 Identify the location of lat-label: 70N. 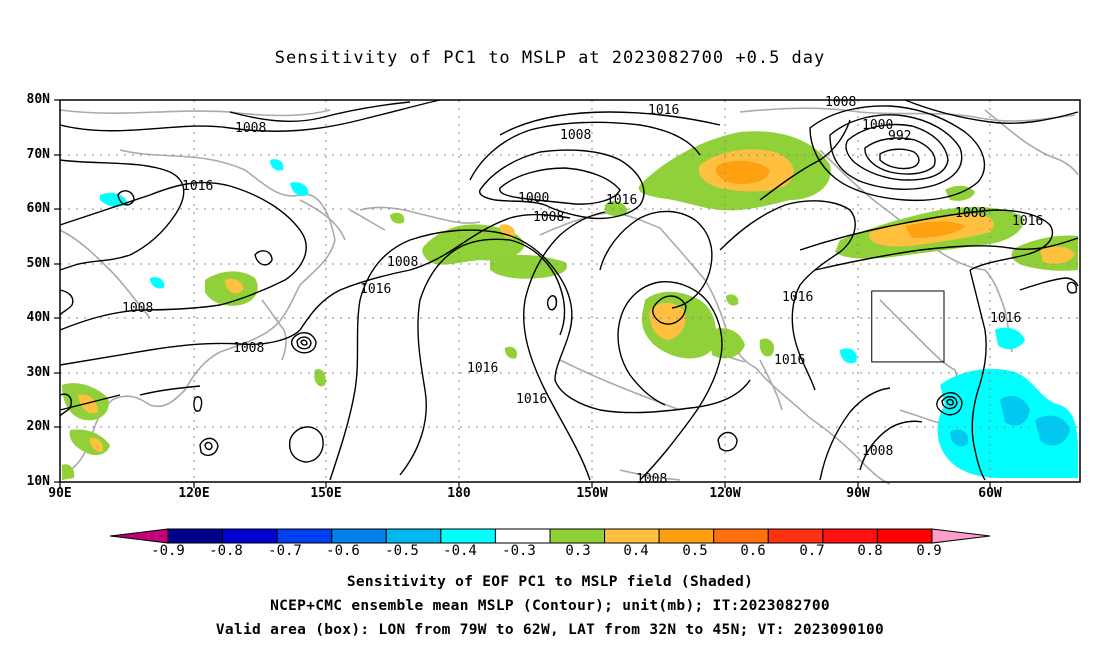
(38, 154).